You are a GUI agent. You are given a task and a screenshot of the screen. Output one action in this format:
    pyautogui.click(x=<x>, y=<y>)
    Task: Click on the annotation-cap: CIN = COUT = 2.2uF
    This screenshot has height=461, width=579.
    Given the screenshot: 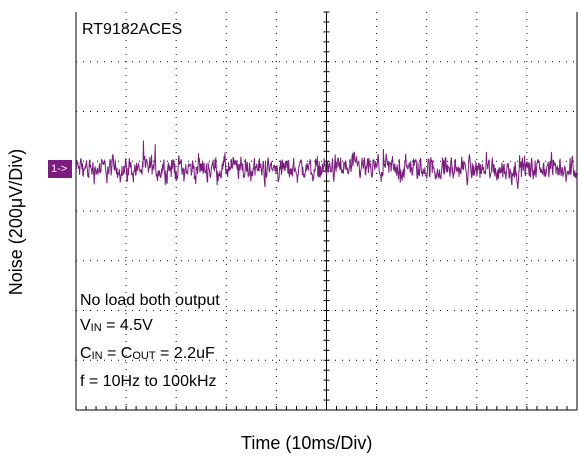 What is the action you would take?
    pyautogui.click(x=147, y=353)
    